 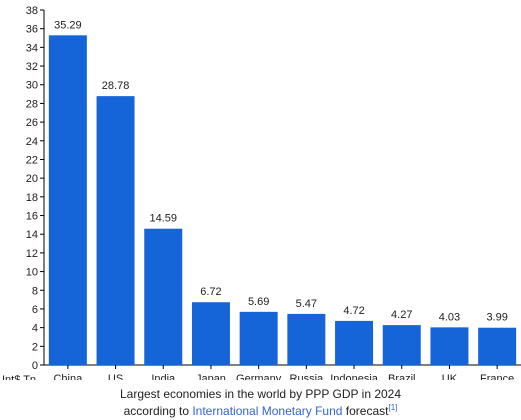 What do you see at coordinates (158, 411) in the screenshot?
I see `caption-prefix: according to` at bounding box center [158, 411].